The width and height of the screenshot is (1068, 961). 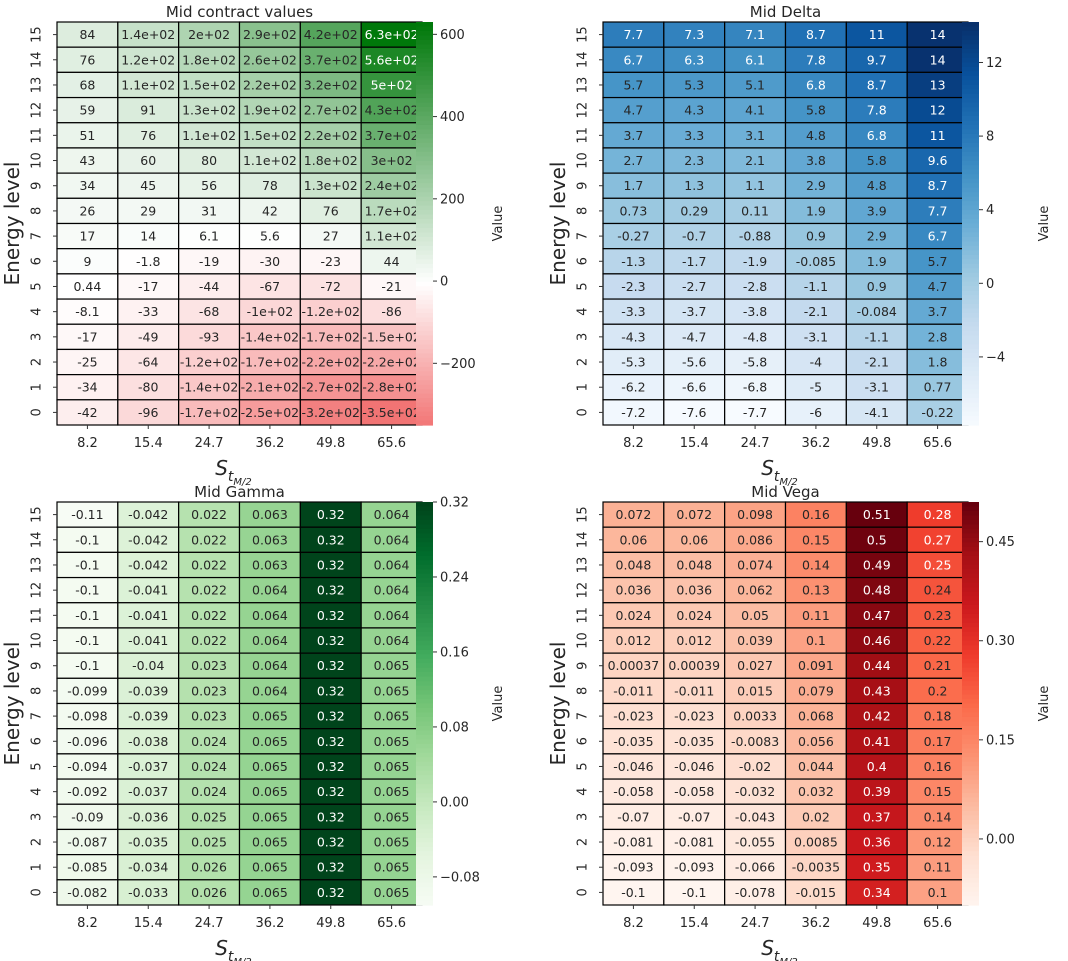 What do you see at coordinates (816, 210) in the screenshot?
I see `cell-label: 1.9` at bounding box center [816, 210].